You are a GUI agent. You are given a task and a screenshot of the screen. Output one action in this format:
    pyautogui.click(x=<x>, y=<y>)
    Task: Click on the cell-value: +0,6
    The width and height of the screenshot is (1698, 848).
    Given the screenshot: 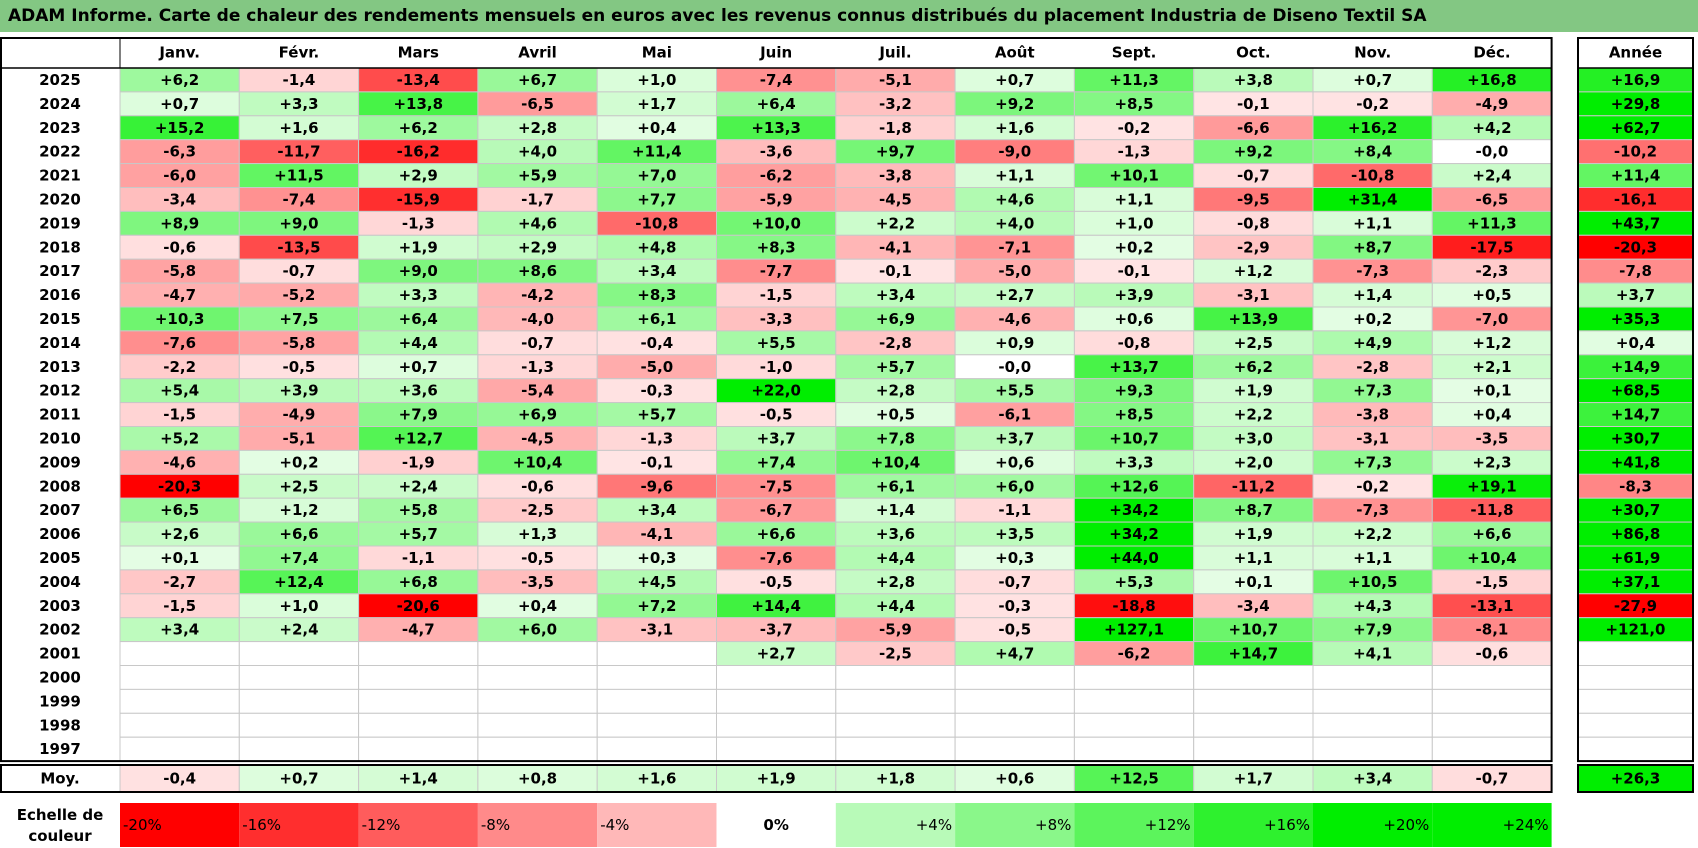 What is the action you would take?
    pyautogui.click(x=1133, y=319)
    